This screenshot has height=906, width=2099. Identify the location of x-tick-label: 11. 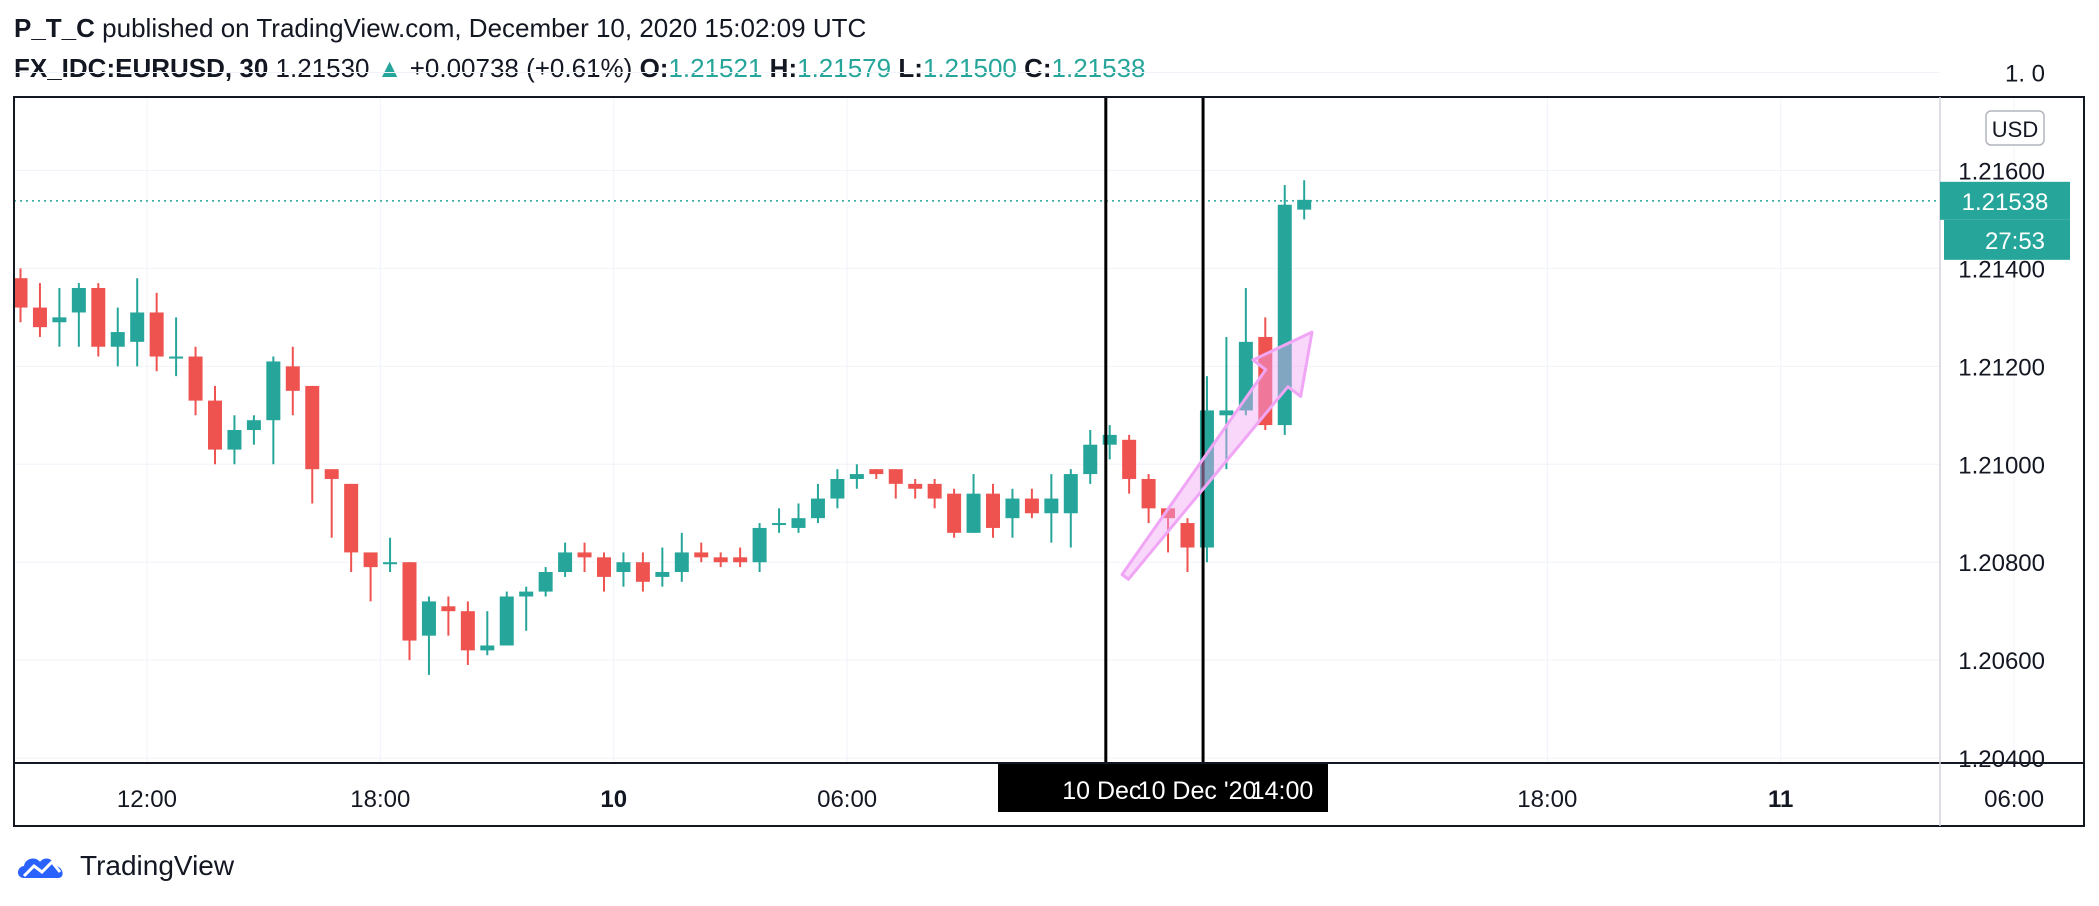
(1780, 799).